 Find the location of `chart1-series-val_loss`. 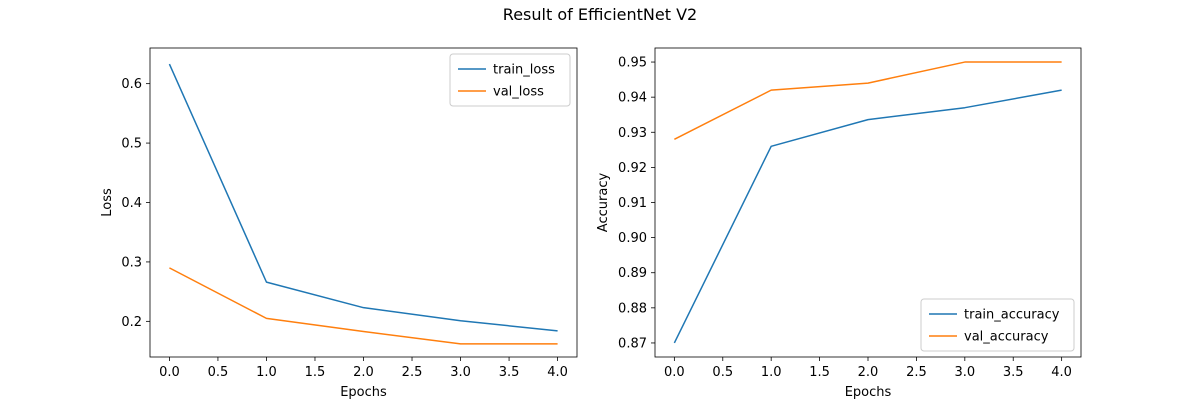

chart1-series-val_loss is located at coordinates (363, 306).